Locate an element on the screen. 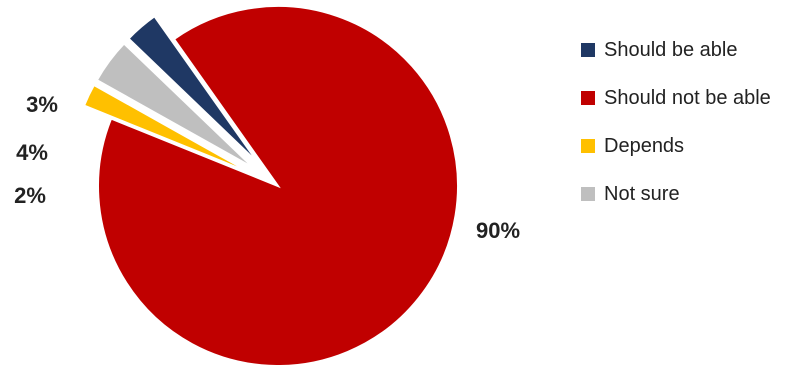 This screenshot has height=365, width=801. legend-item-should-be-able: Should be able is located at coordinates (688, 50).